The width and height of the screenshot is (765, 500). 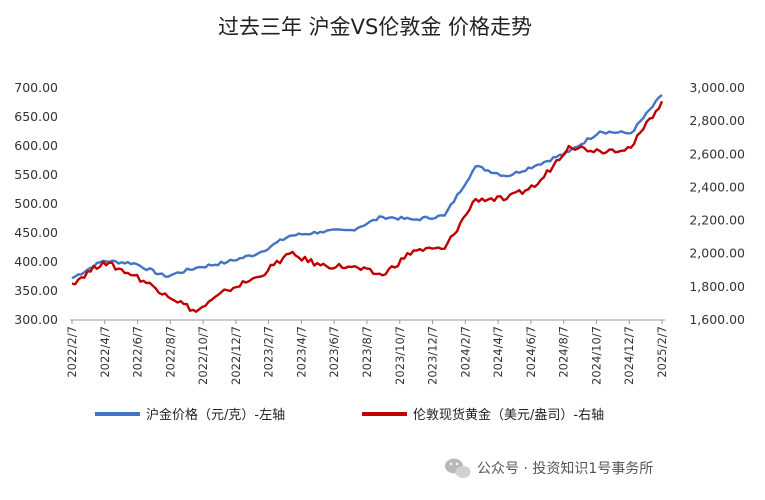 I want to click on right-tick-label: 2,000.00, so click(x=717, y=253).